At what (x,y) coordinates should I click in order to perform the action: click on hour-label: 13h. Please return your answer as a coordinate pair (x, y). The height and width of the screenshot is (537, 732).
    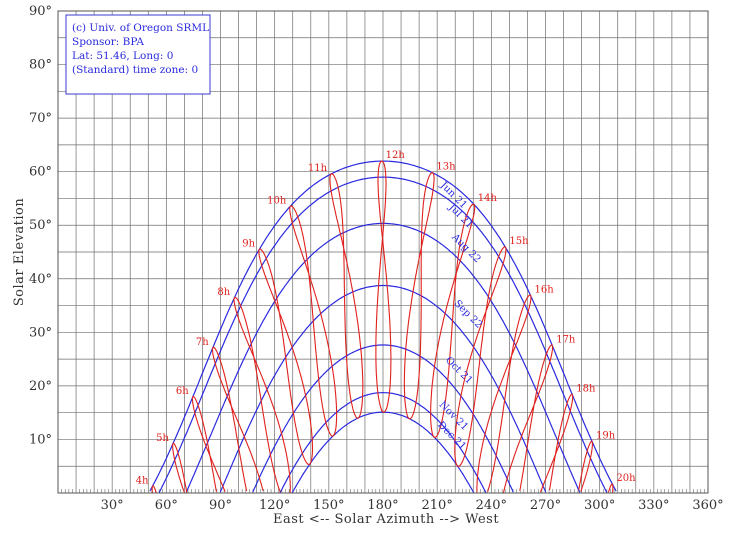
    Looking at the image, I should click on (446, 167).